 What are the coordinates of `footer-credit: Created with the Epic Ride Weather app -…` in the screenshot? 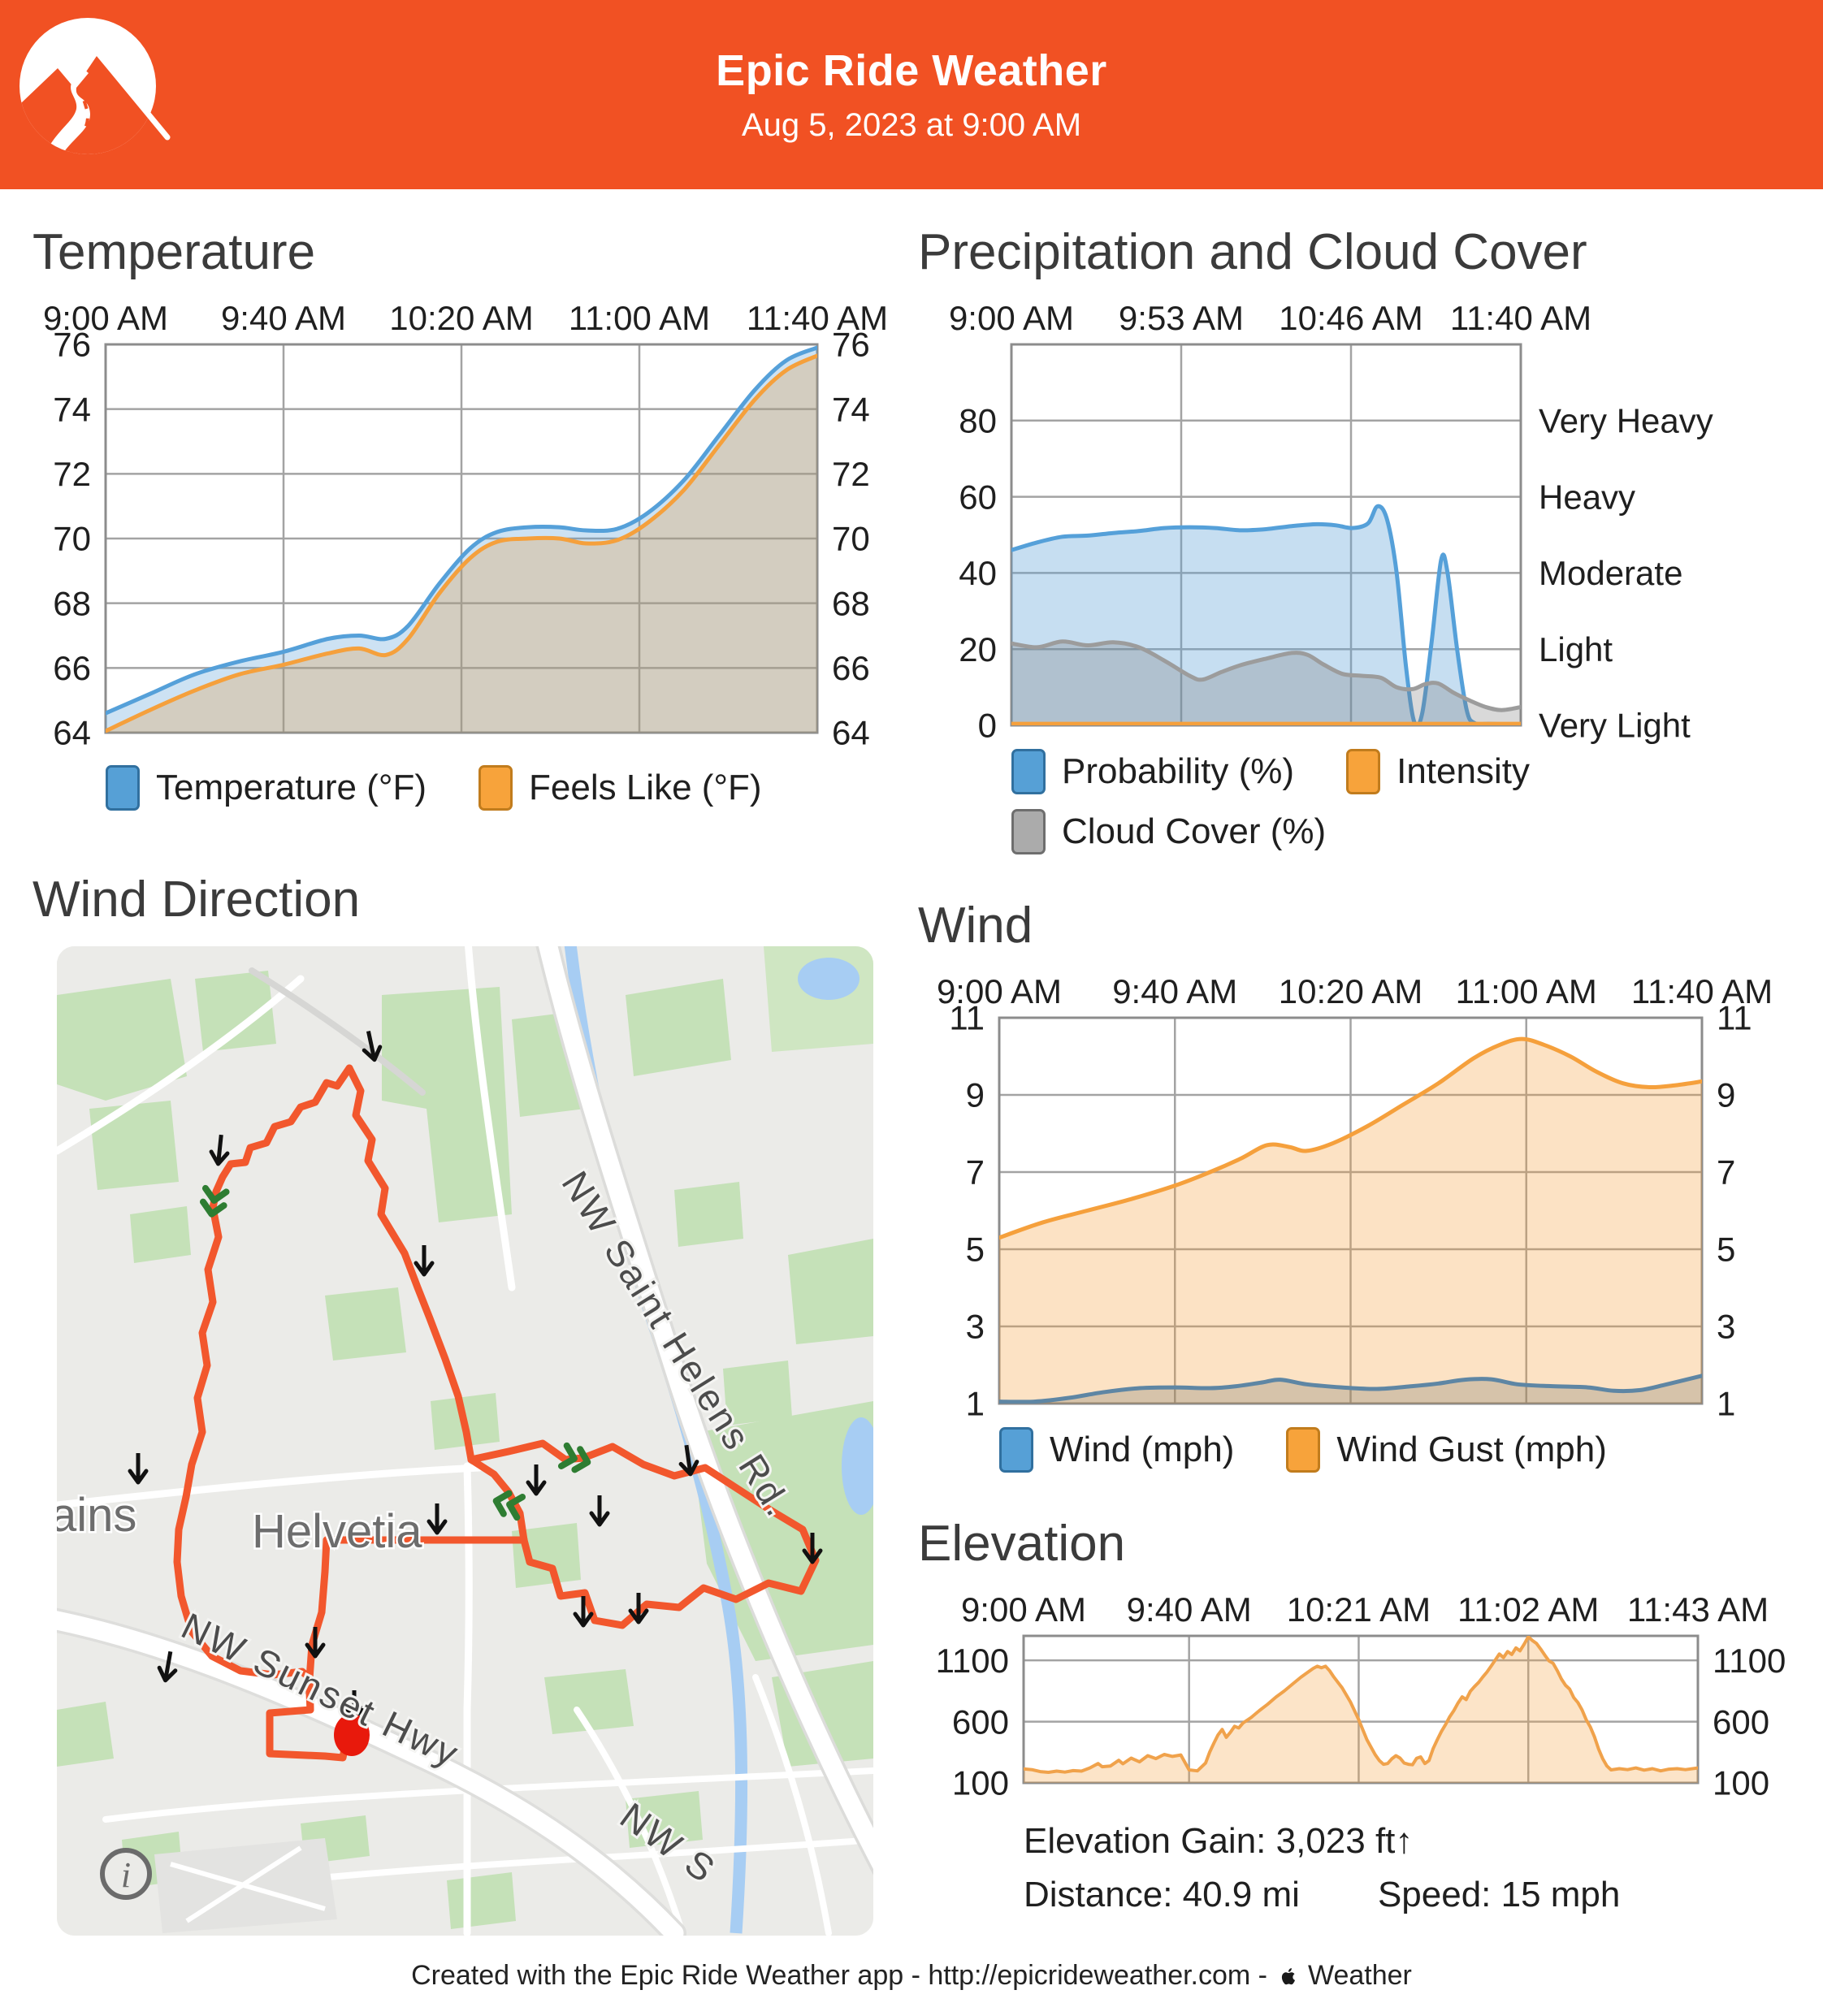 It's located at (911, 1976).